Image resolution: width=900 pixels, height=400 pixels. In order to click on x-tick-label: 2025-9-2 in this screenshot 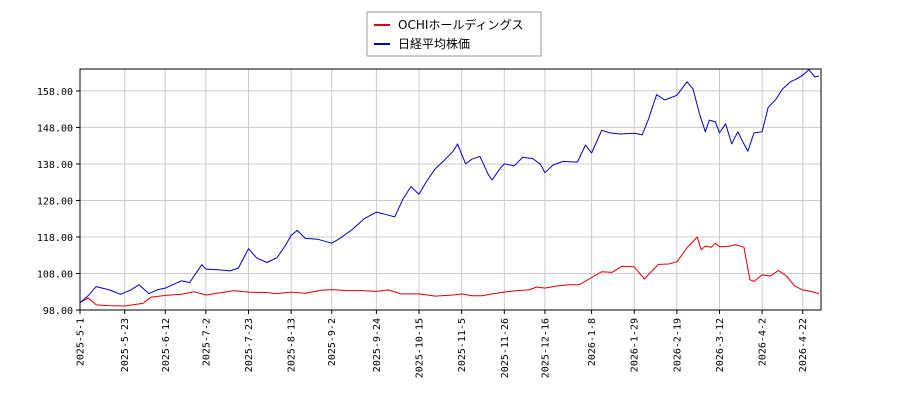, I will do `click(332, 342)`.